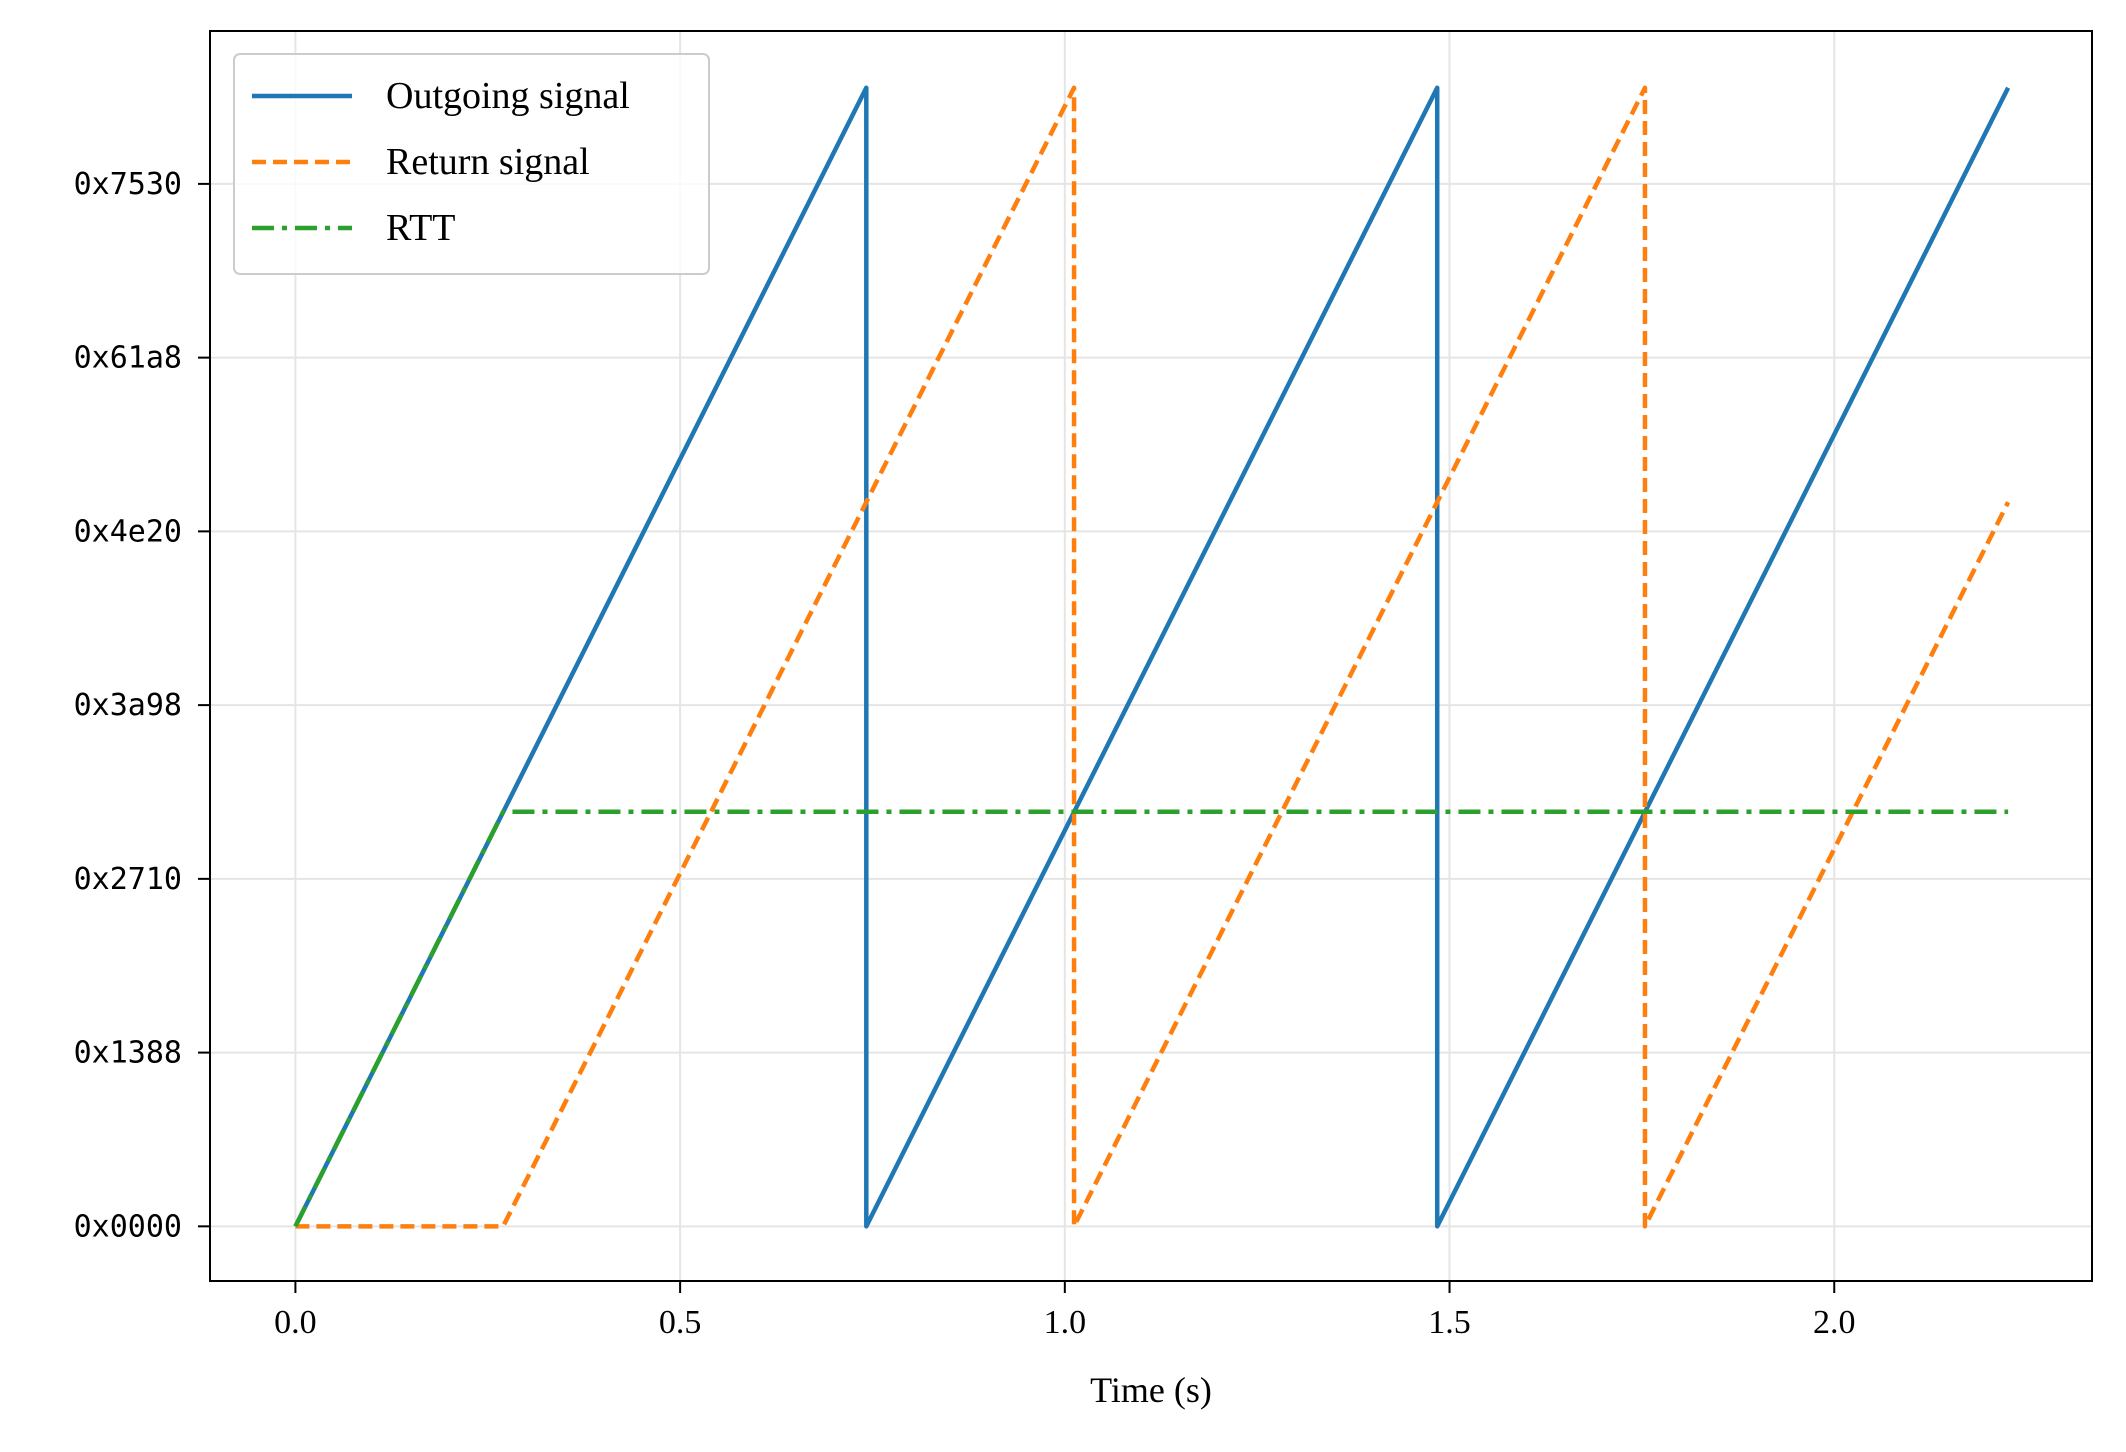  What do you see at coordinates (1065, 1322) in the screenshot?
I see `x-tick-label: 1.0` at bounding box center [1065, 1322].